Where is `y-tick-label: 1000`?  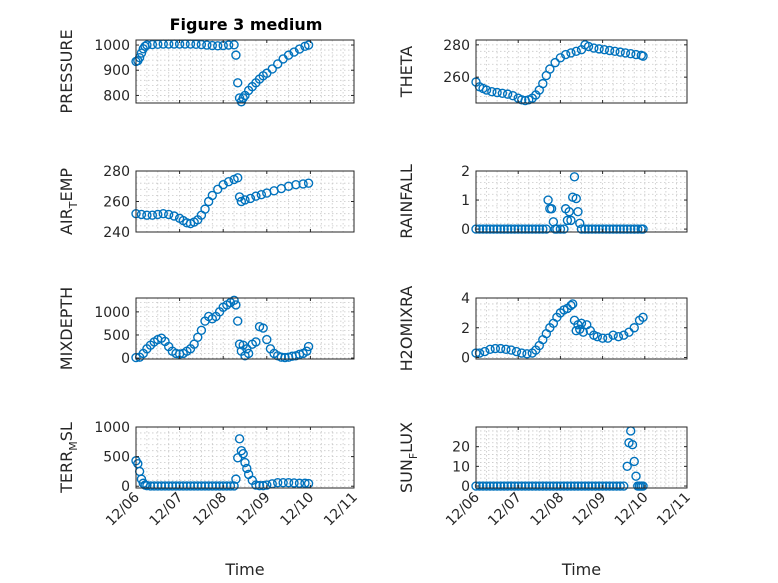
y-tick-label: 1000 is located at coordinates (112, 46).